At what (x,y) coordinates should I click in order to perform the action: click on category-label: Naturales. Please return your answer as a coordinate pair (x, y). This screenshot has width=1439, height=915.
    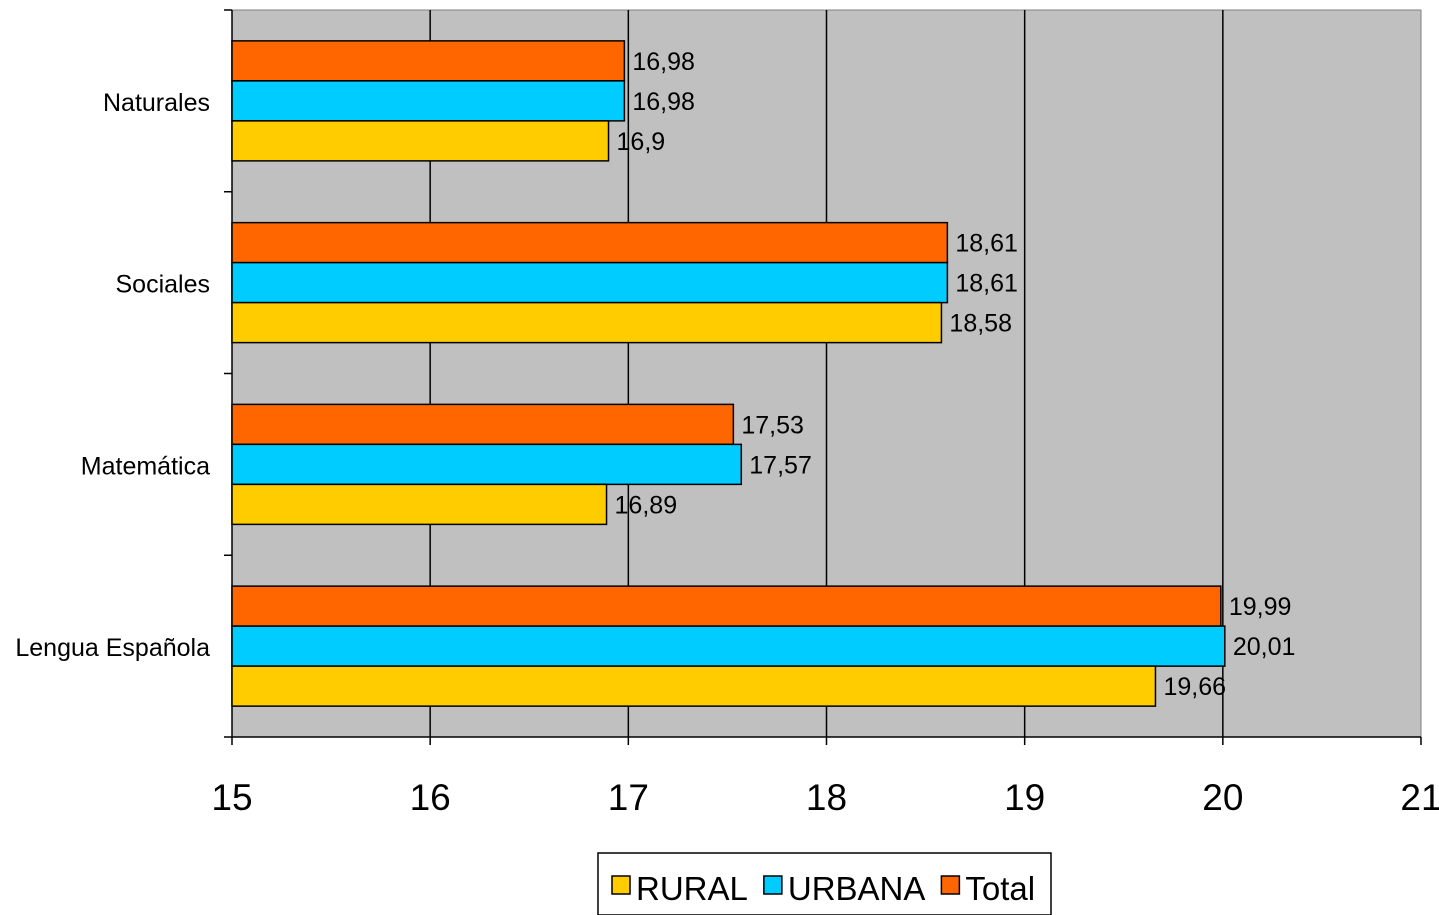
    Looking at the image, I should click on (156, 103).